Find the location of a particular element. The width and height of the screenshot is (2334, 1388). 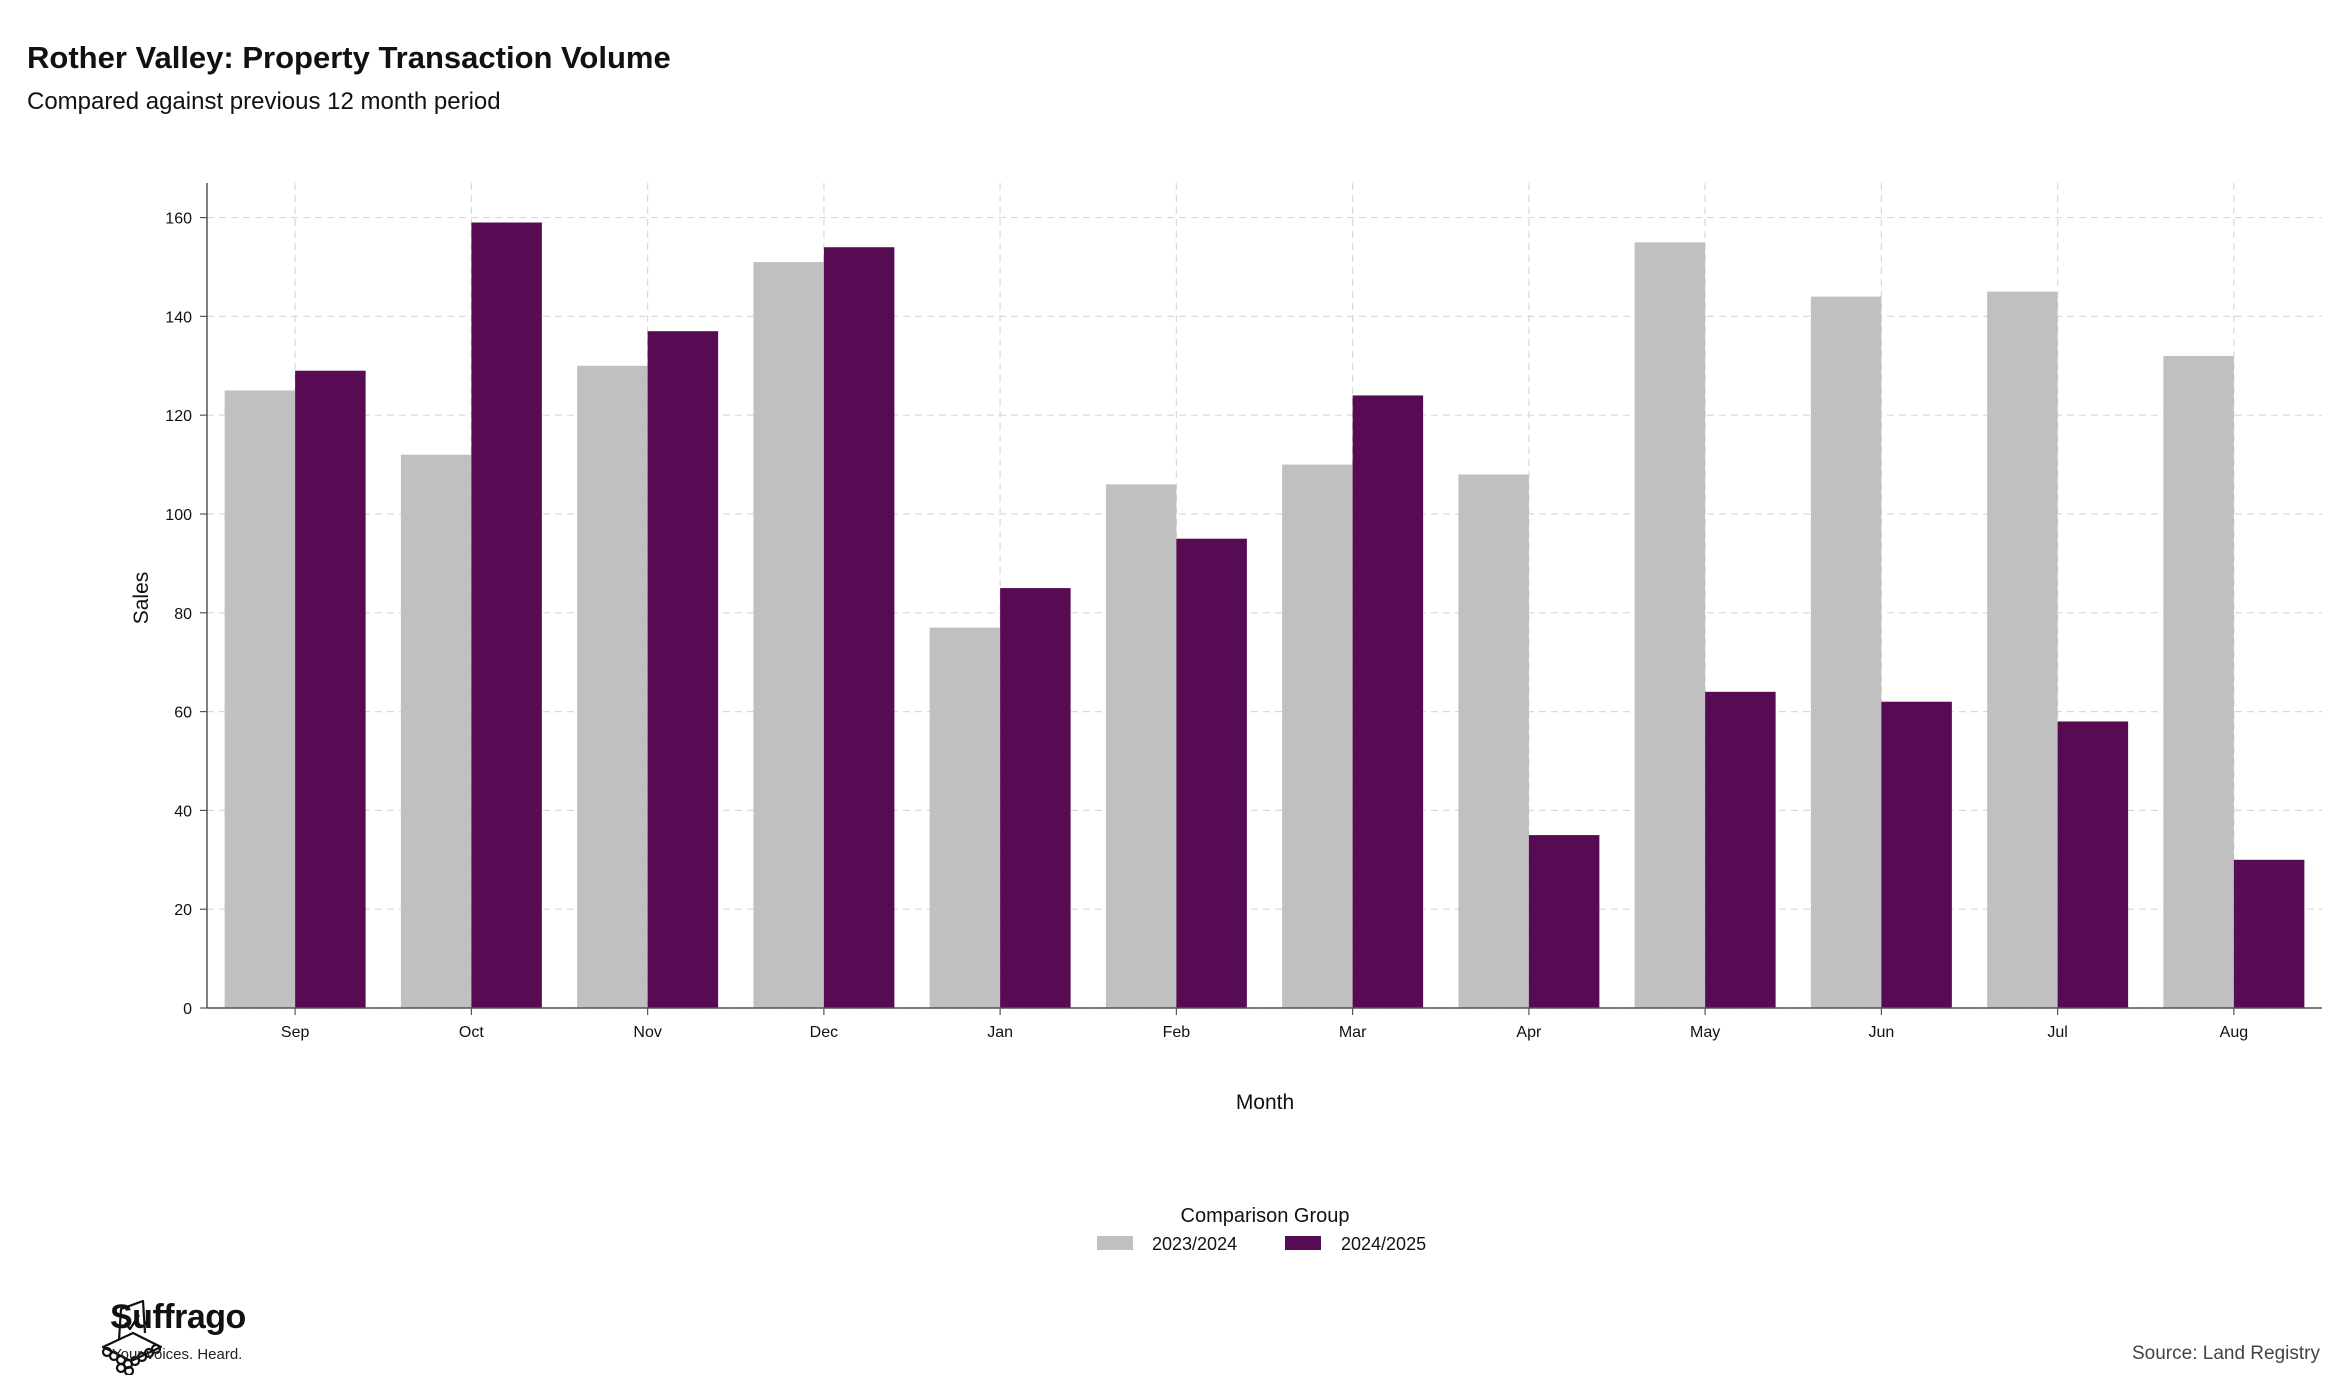

ytick-label-0: 0 is located at coordinates (187, 1009).